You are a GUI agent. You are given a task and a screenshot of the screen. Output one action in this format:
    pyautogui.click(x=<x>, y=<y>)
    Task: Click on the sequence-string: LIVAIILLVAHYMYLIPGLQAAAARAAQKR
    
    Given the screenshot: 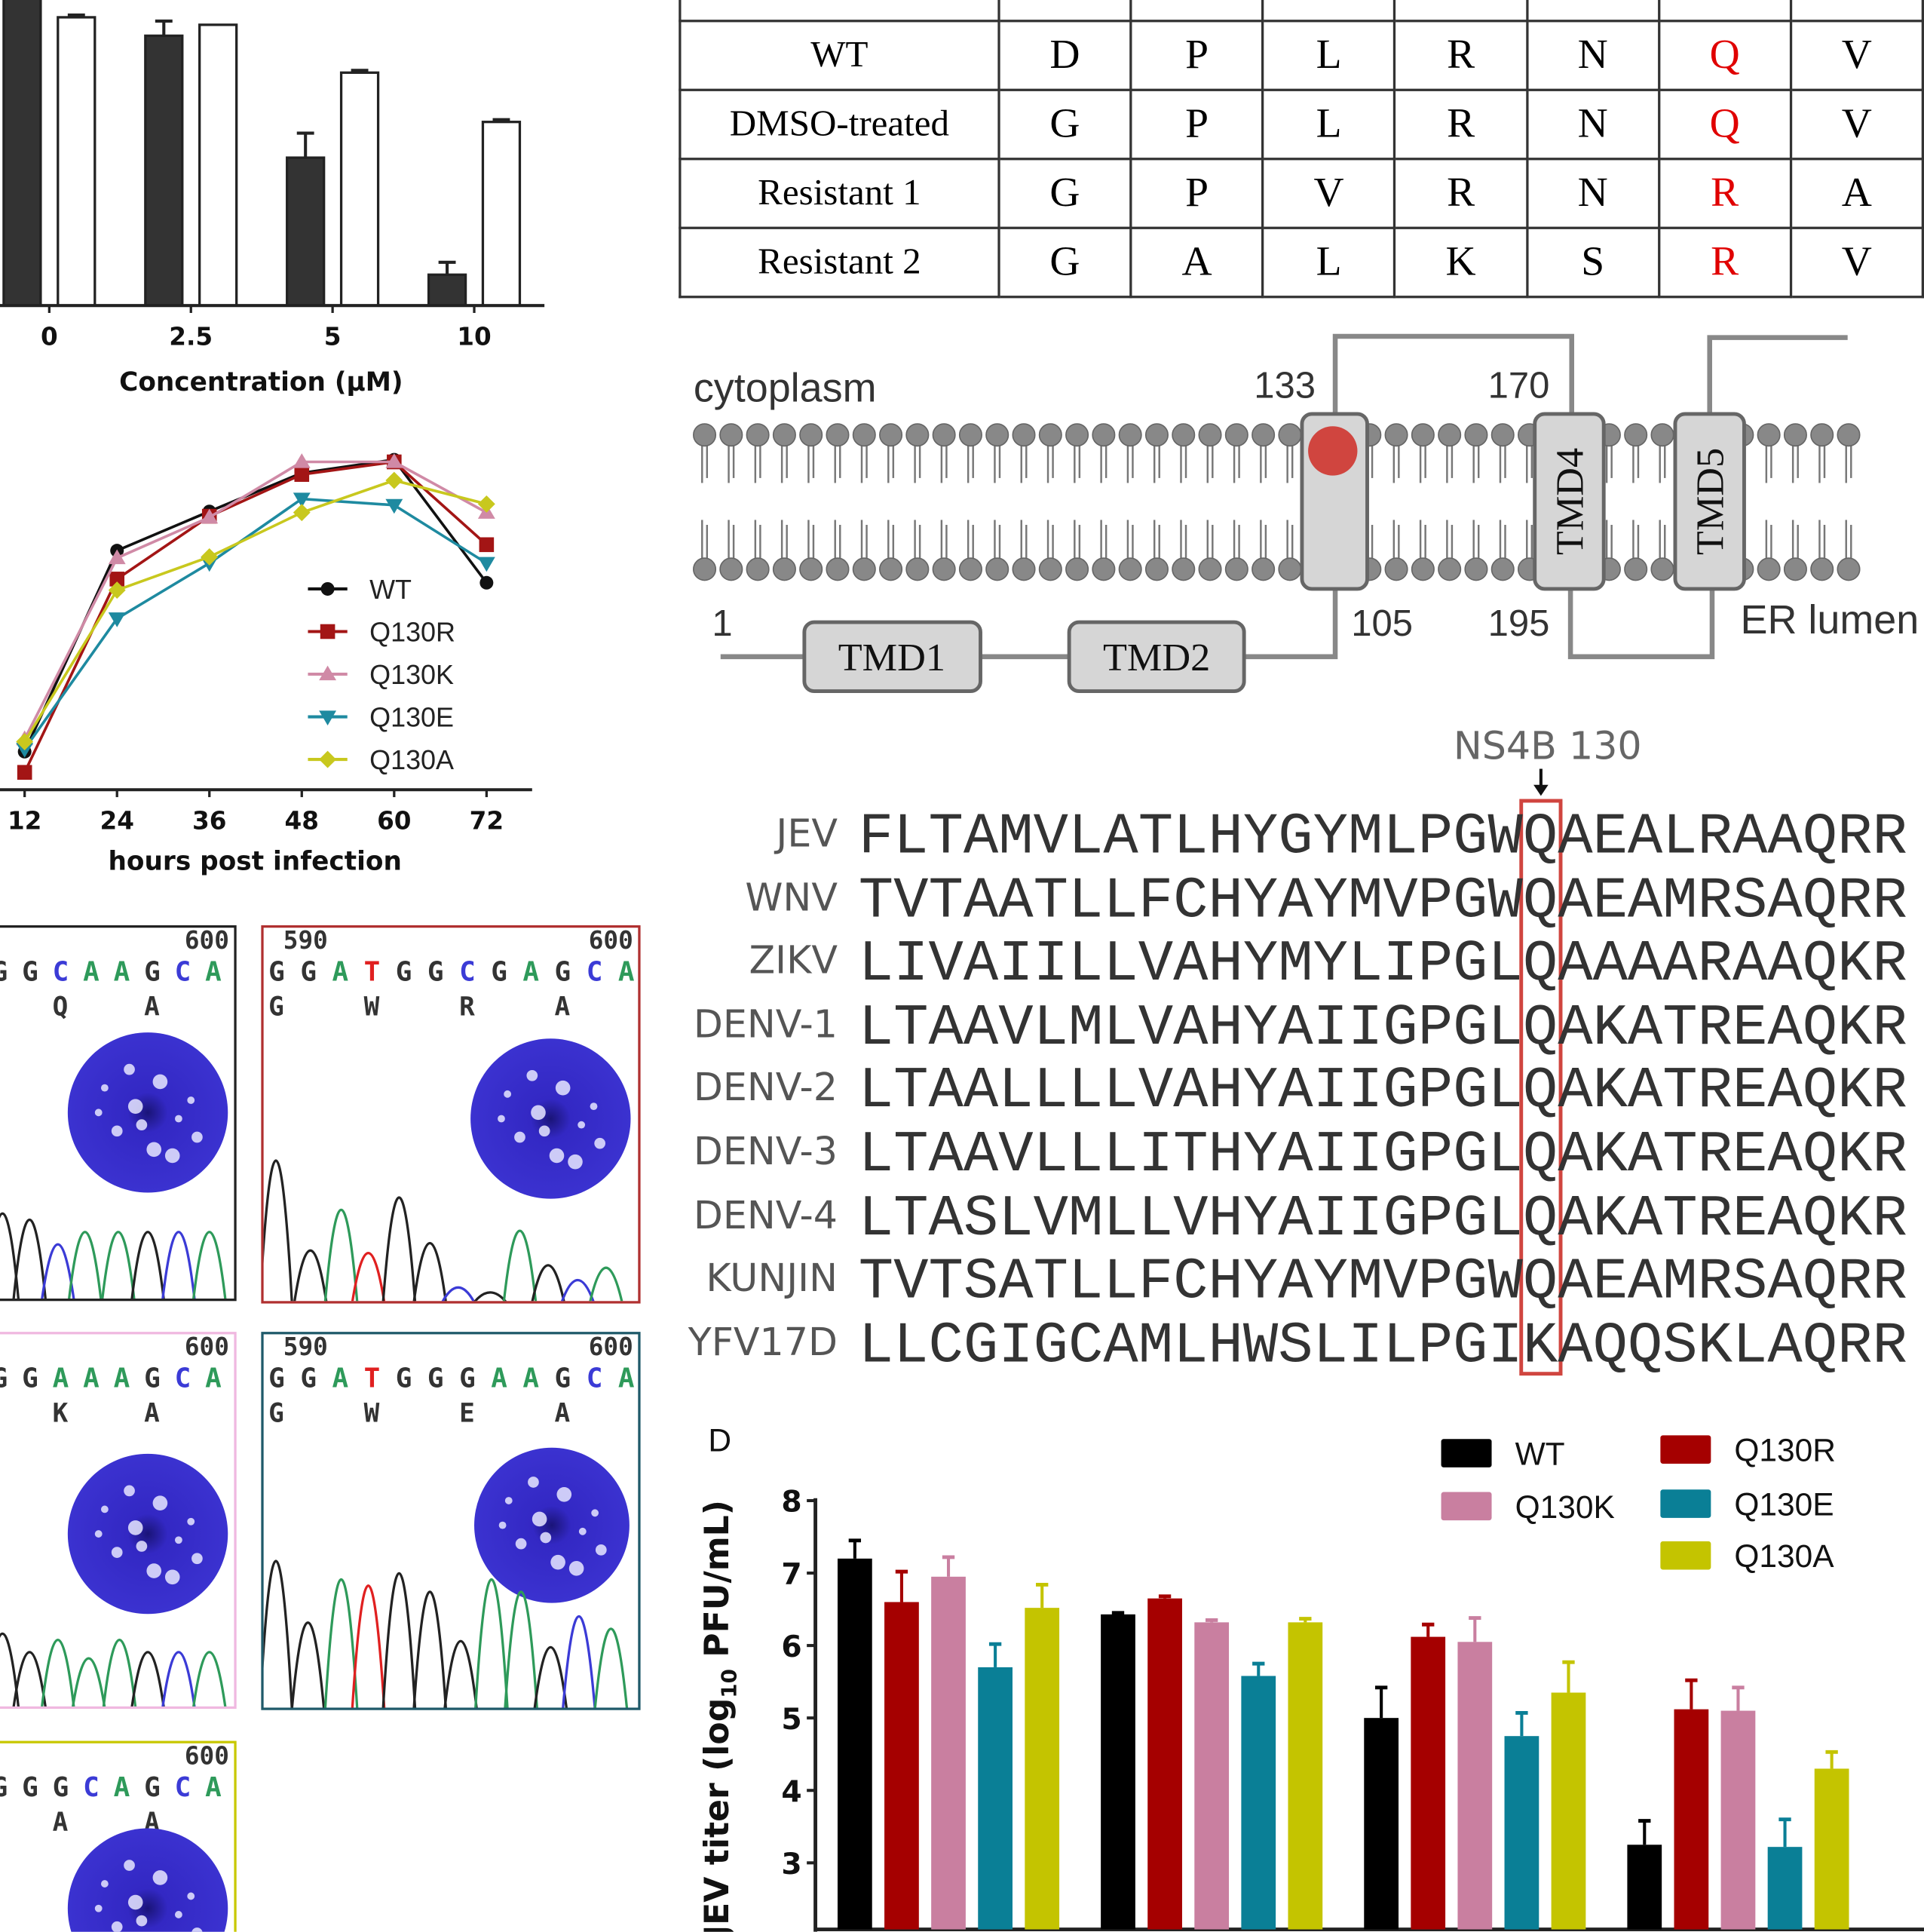 What is the action you would take?
    pyautogui.click(x=1382, y=965)
    